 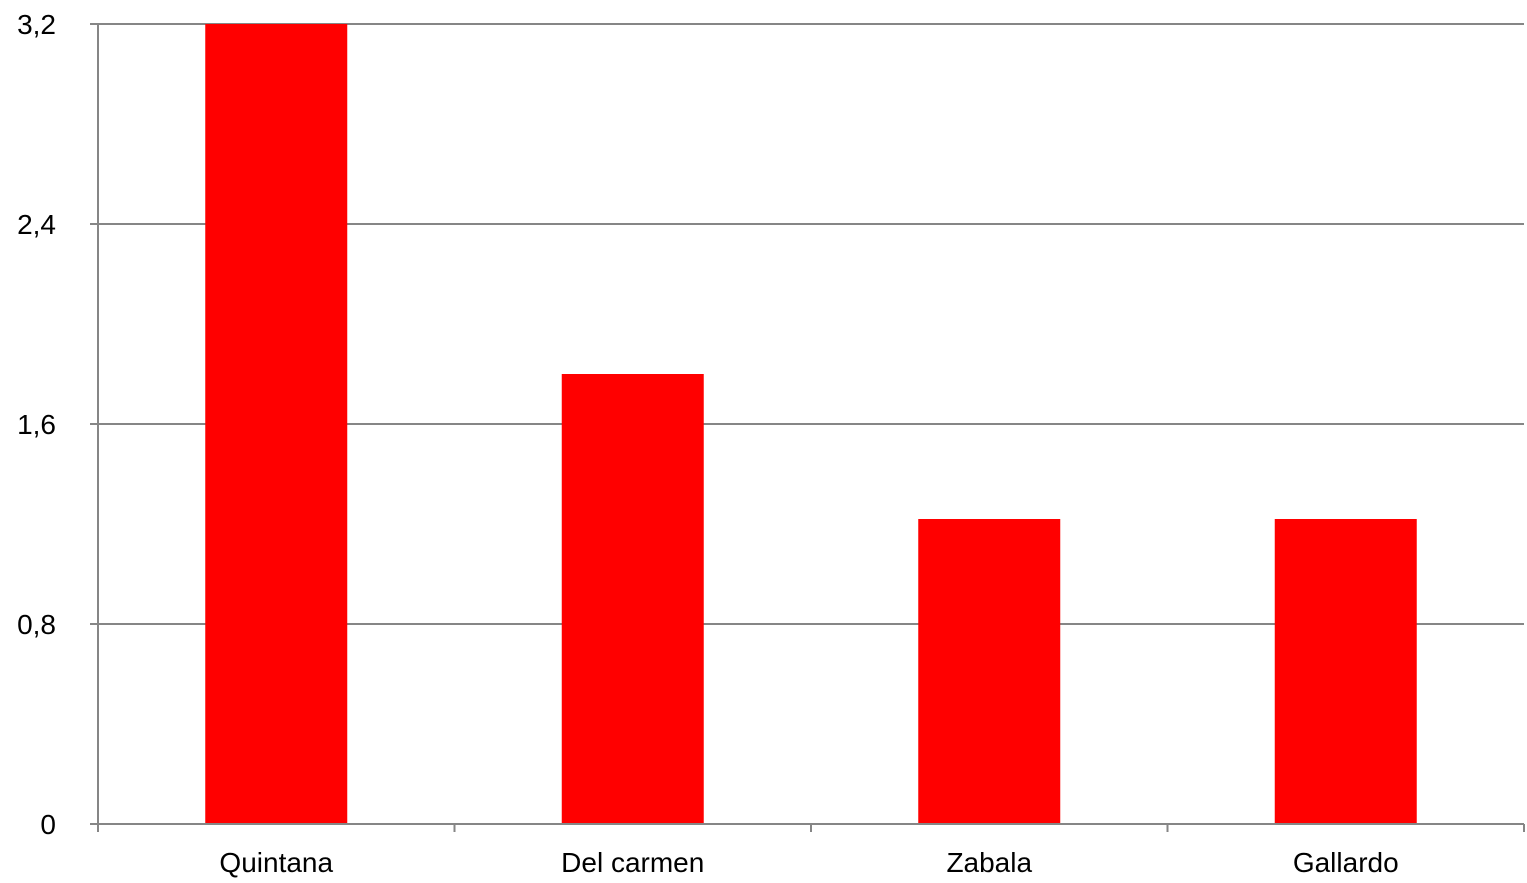 What do you see at coordinates (632, 599) in the screenshot?
I see `bar-del-carmen` at bounding box center [632, 599].